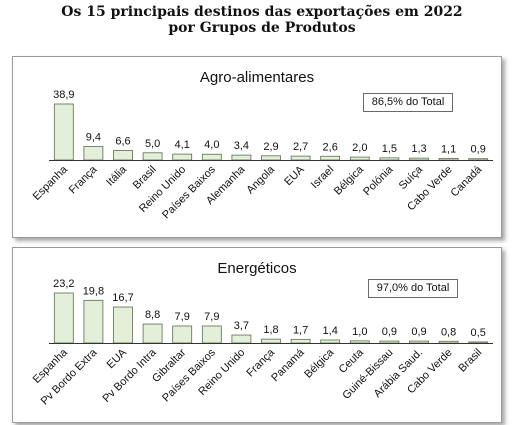 This screenshot has width=524, height=425. Describe the element at coordinates (63, 95) in the screenshot. I see `data-label: 38,9` at that location.